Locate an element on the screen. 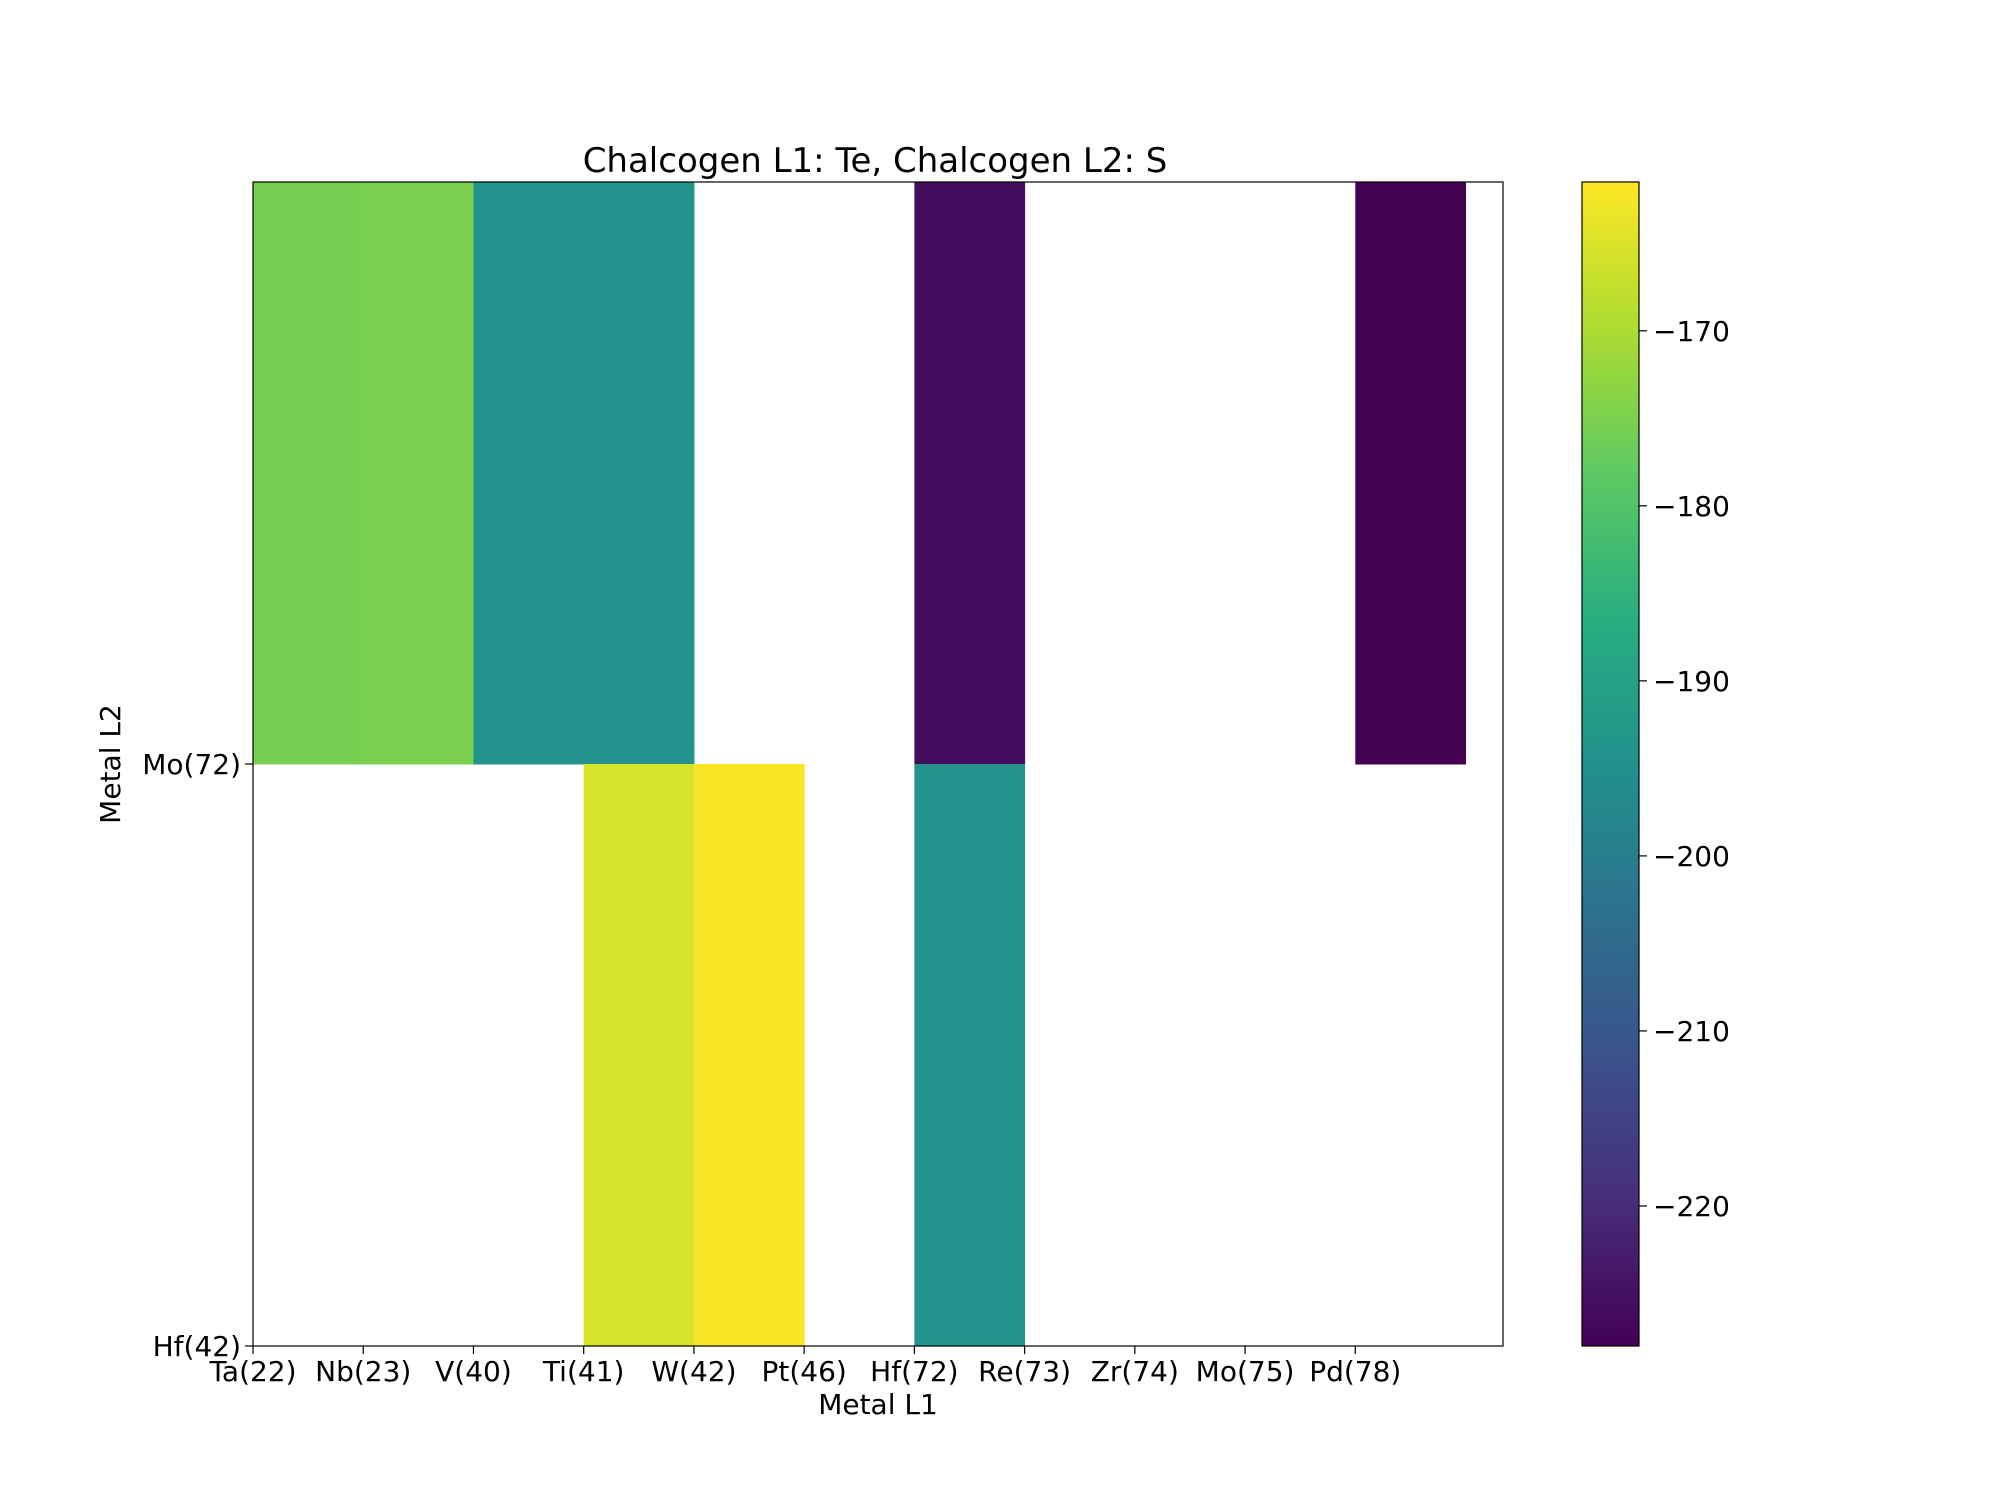 Image resolution: width=2000 pixels, height=1500 pixels. x-tick-label: Pt(46) is located at coordinates (803, 1371).